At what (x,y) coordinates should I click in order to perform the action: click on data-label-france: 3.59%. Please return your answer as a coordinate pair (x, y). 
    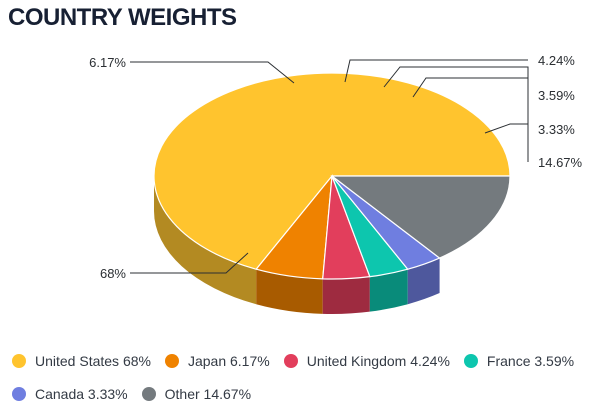
    Looking at the image, I should click on (556, 95).